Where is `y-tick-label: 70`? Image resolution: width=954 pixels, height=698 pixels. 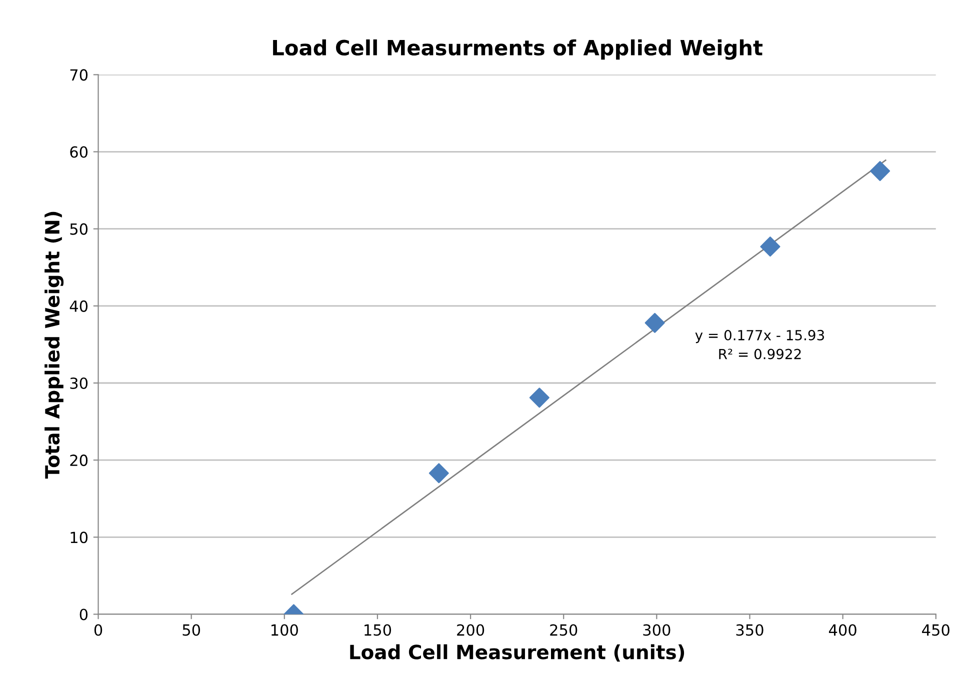
y-tick-label: 70 is located at coordinates (79, 75).